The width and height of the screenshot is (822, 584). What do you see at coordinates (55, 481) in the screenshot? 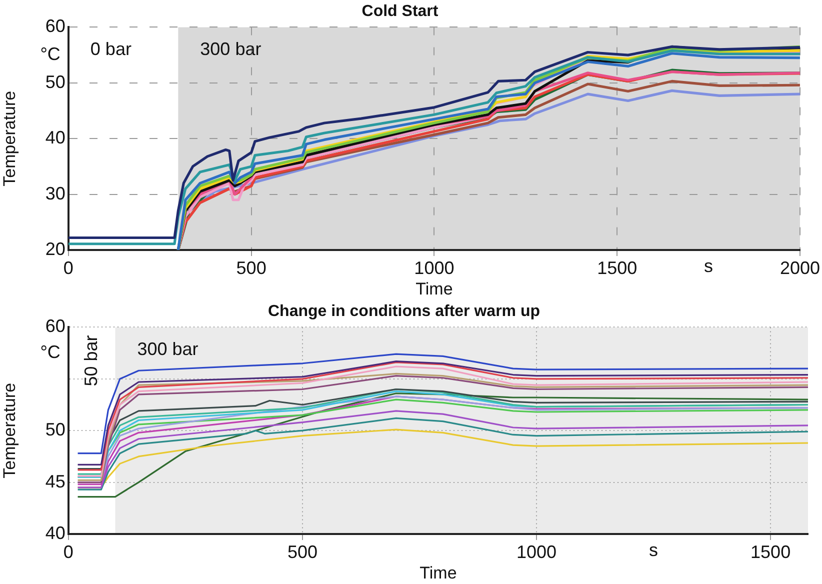
I see `y-tick-label: 45` at bounding box center [55, 481].